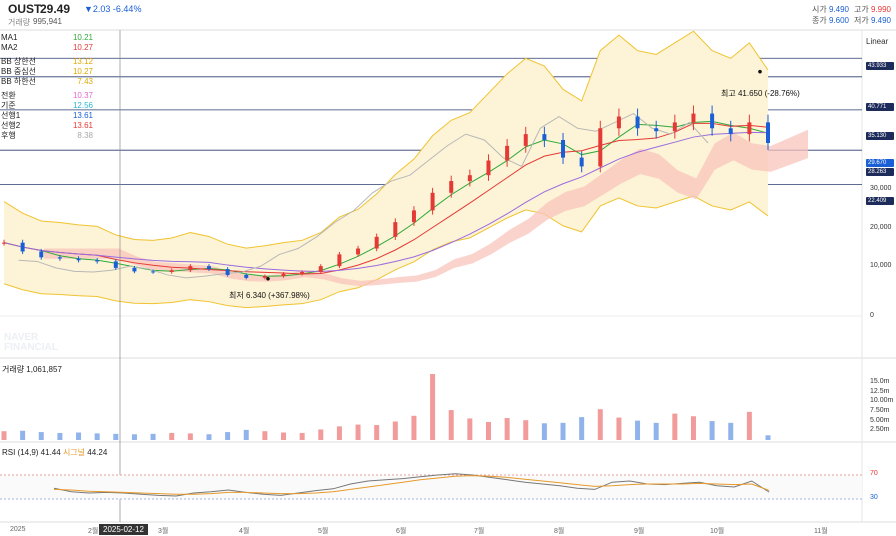 The width and height of the screenshot is (896, 536). What do you see at coordinates (123, 529) in the screenshot?
I see `crosshair-date-label: 2025-02-12` at bounding box center [123, 529].